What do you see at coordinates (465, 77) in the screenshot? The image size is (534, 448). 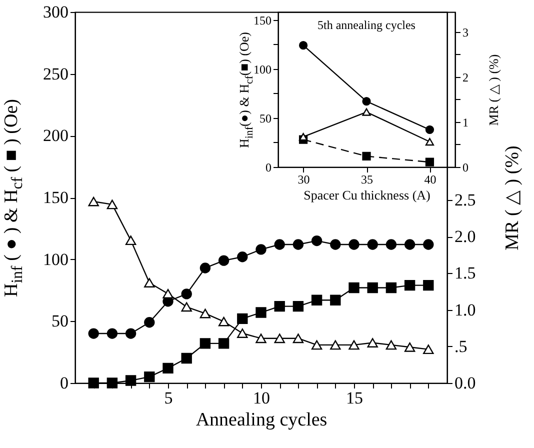 I see `y2-tick-label: 2` at bounding box center [465, 77].